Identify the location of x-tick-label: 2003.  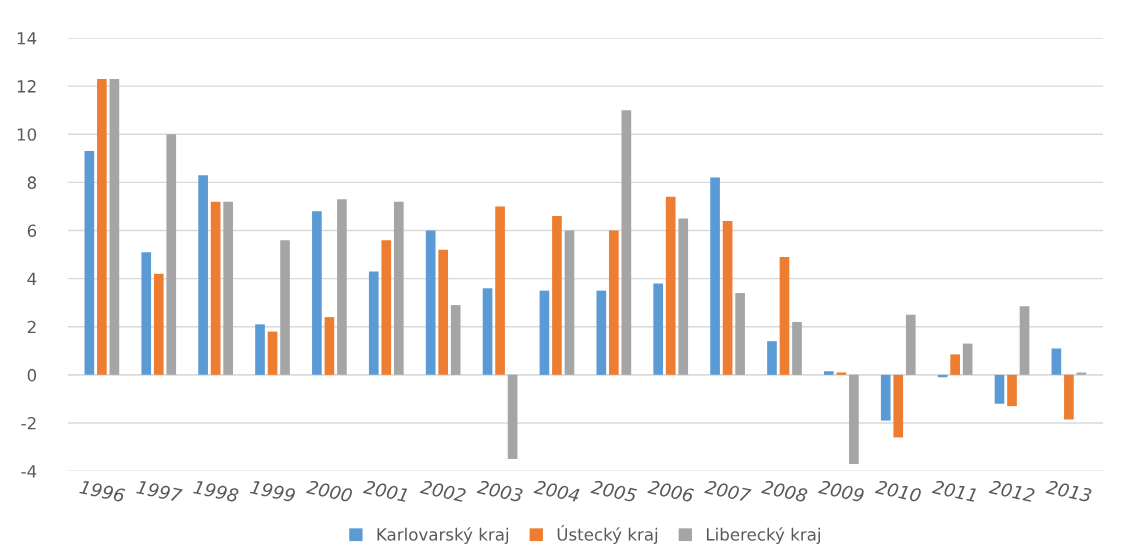
(500, 491).